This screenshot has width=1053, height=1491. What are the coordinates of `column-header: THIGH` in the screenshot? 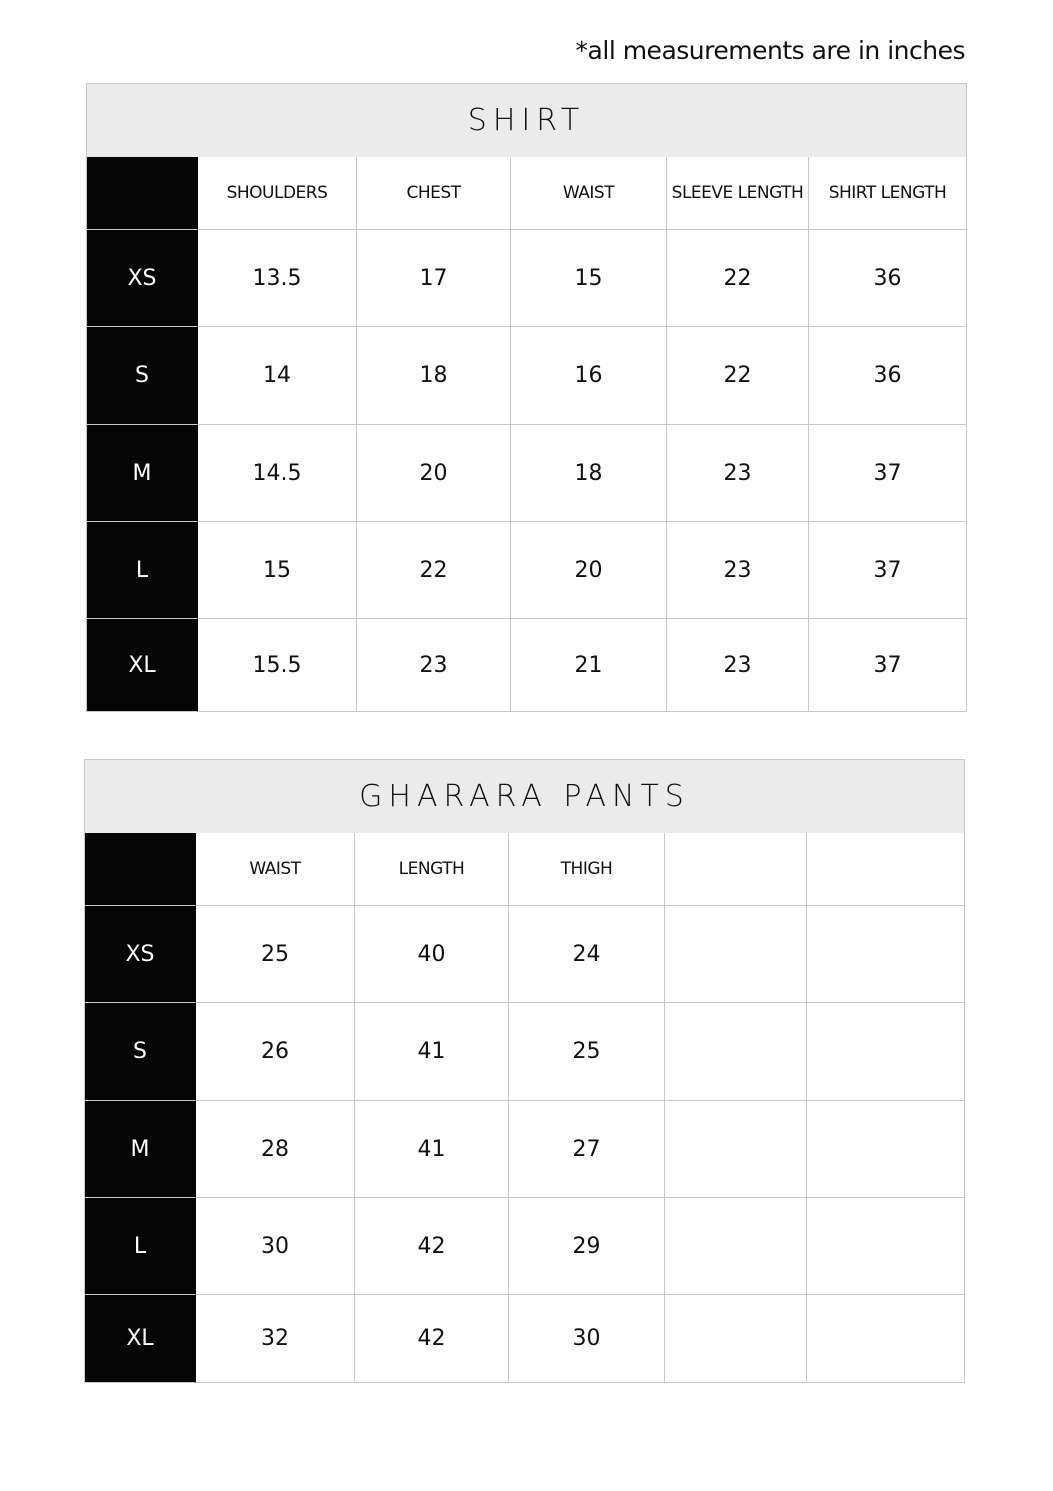 It's located at (587, 869).